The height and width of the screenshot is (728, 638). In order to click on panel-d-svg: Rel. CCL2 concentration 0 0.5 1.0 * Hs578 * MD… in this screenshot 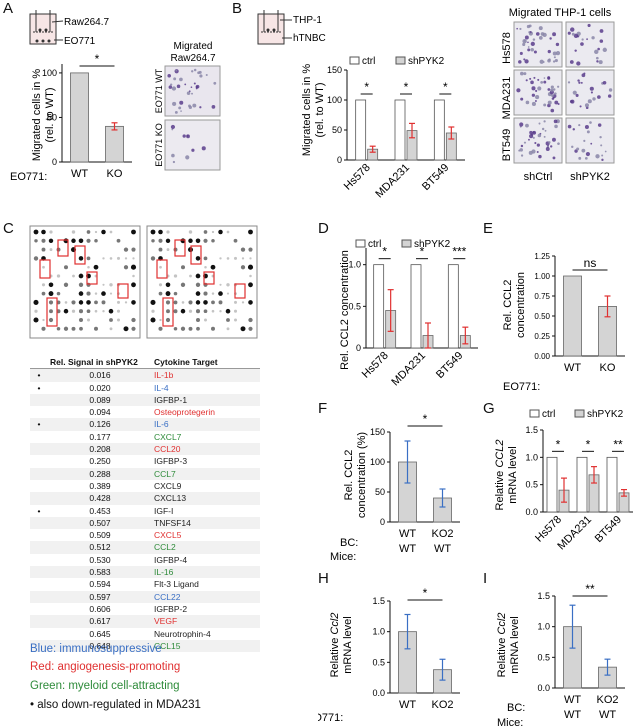, I will do `click(408, 313)`.